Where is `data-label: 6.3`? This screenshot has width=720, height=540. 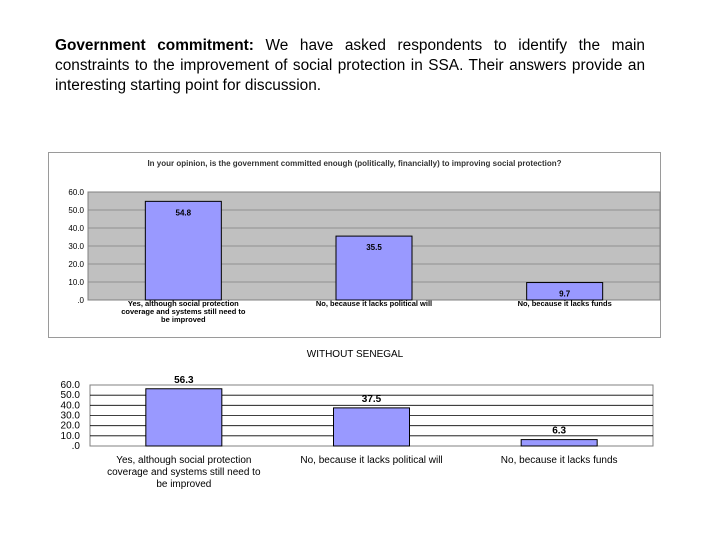
data-label: 6.3 is located at coordinates (559, 431).